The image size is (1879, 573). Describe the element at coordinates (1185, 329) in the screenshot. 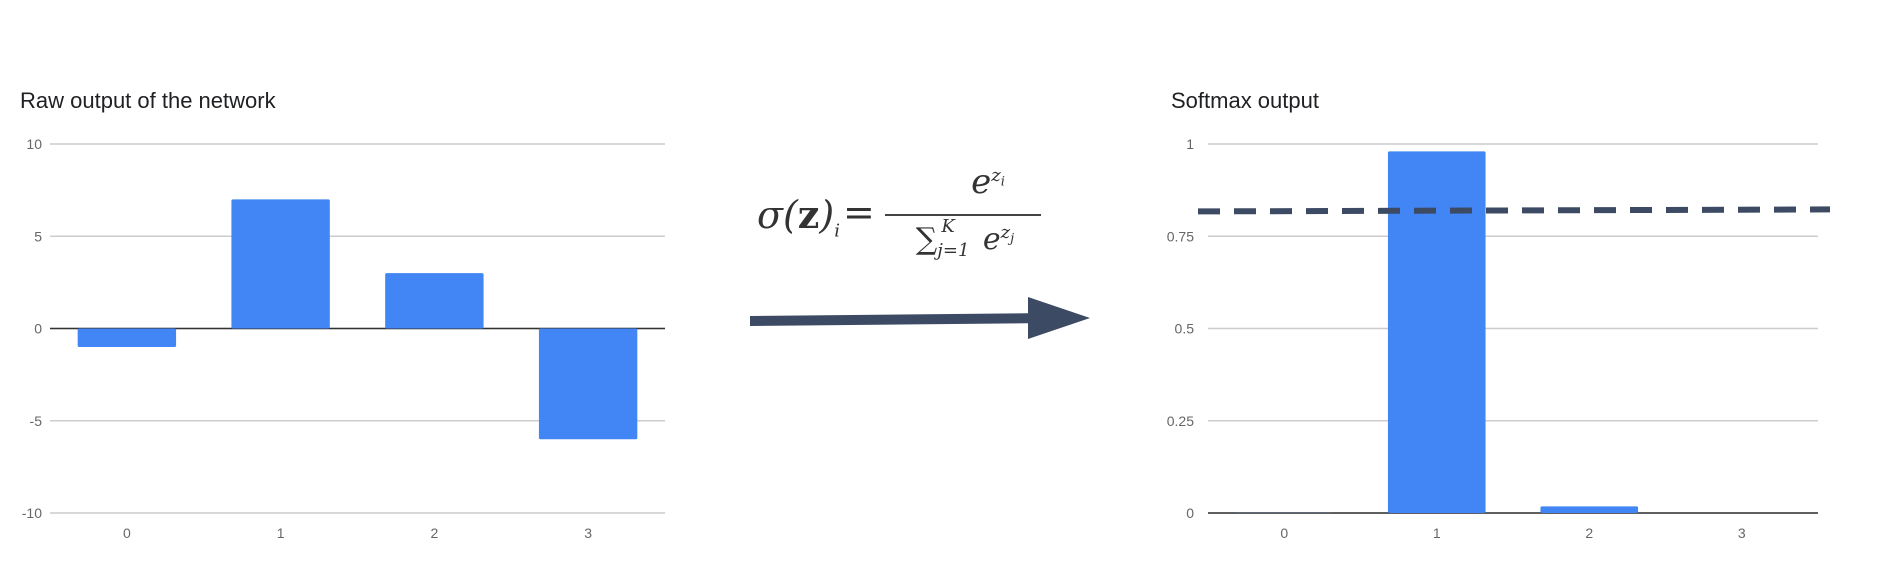

I see `softmax-y-tick-label: 0.5` at that location.